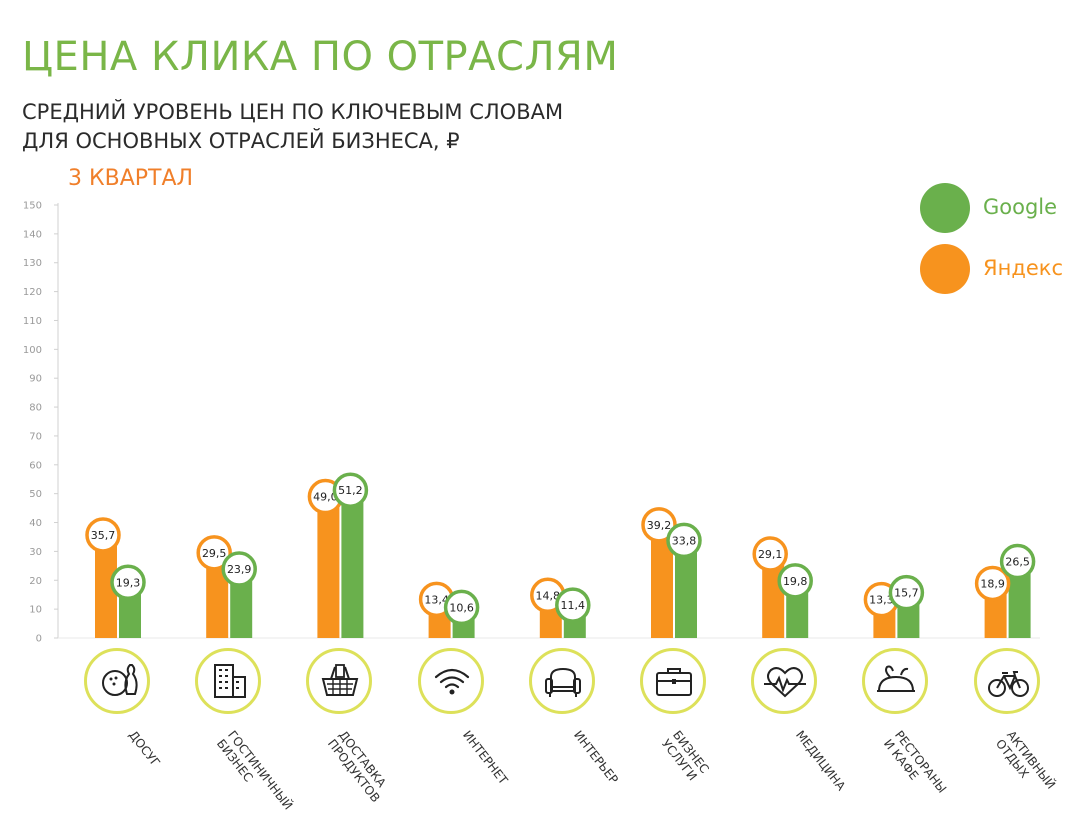  Describe the element at coordinates (32, 263) in the screenshot. I see `y-tick-label: 130` at that location.